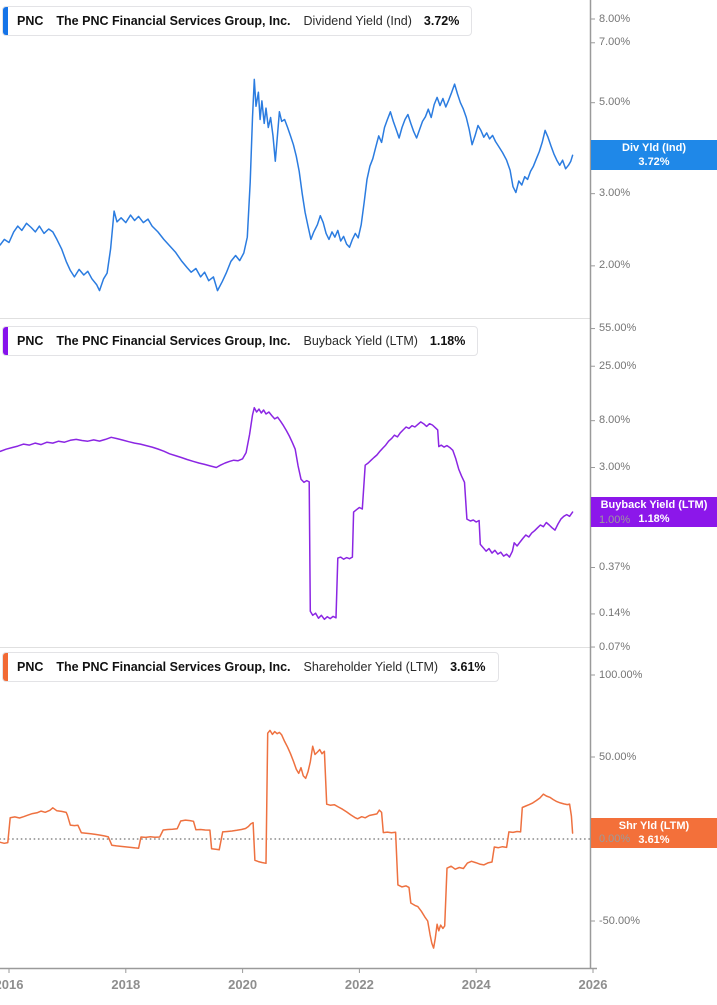  I want to click on x-tick-label: 2022, so click(359, 984).